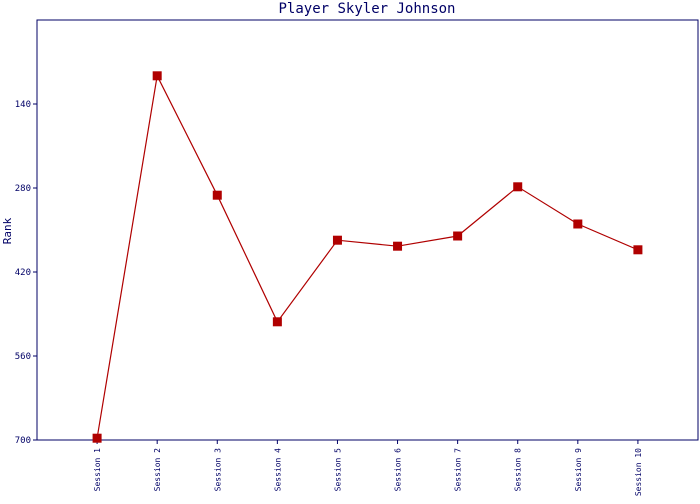 This screenshot has width=700, height=504. What do you see at coordinates (337, 470) in the screenshot?
I see `x-tick-label: Session 5` at bounding box center [337, 470].